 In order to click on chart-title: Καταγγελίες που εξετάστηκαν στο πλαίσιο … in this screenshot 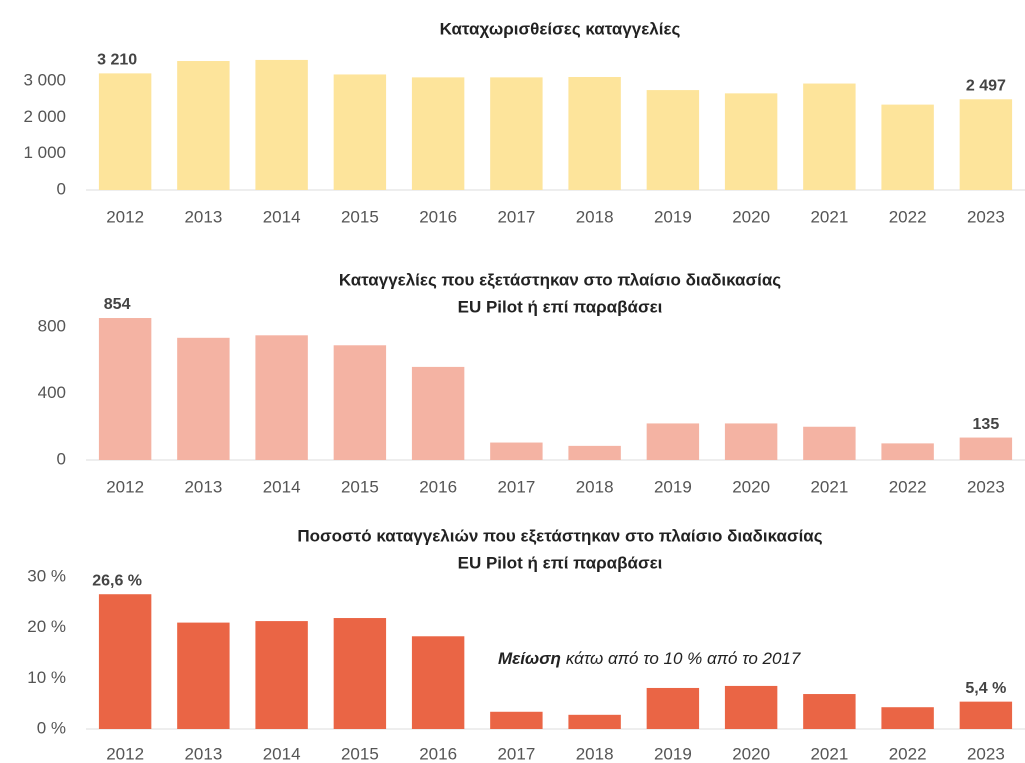, I will do `click(560, 279)`.